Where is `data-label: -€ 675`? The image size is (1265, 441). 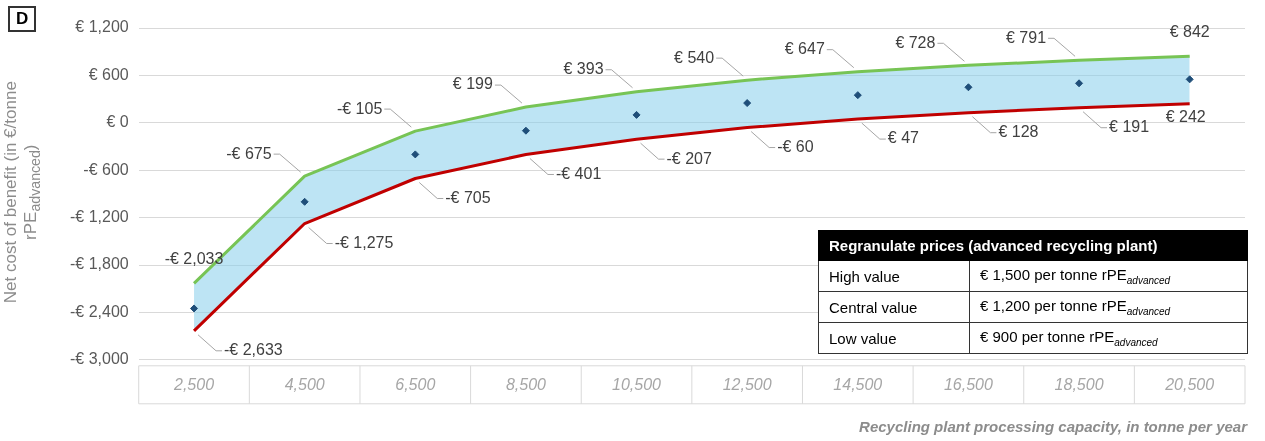 data-label: -€ 675 is located at coordinates (249, 153).